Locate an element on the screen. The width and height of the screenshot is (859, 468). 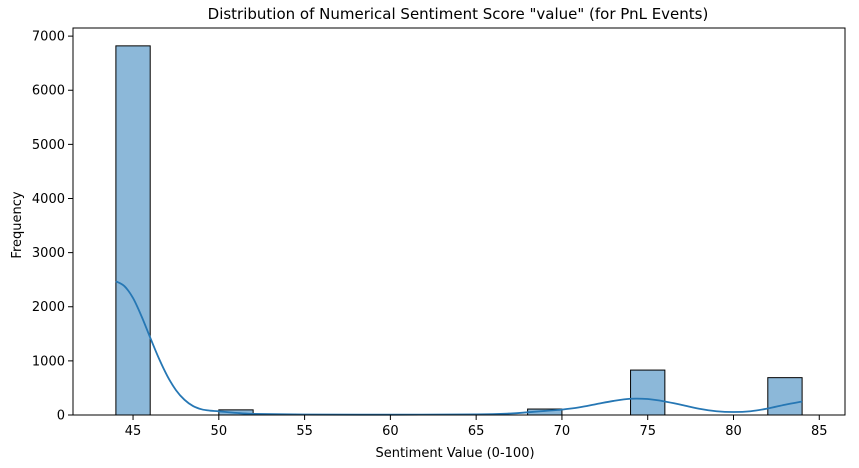
y-tick-label: 0 is located at coordinates (61, 416).